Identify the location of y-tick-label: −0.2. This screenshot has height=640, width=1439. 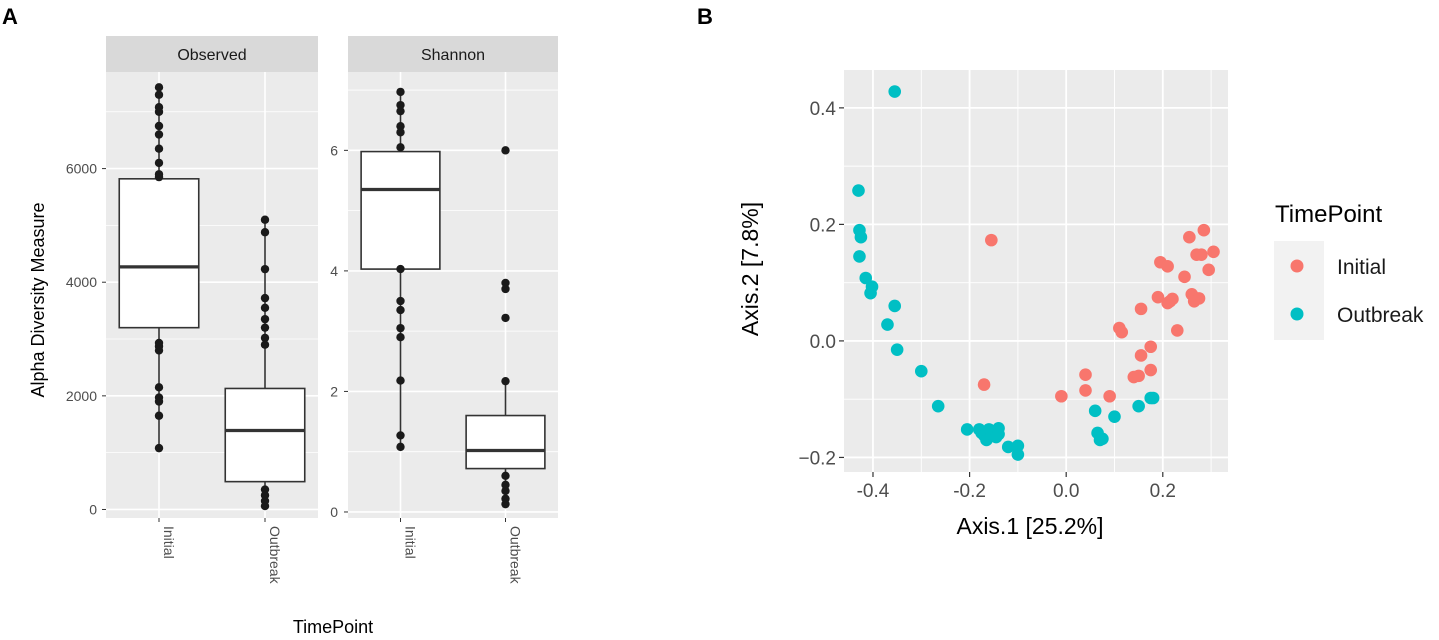
(817, 458).